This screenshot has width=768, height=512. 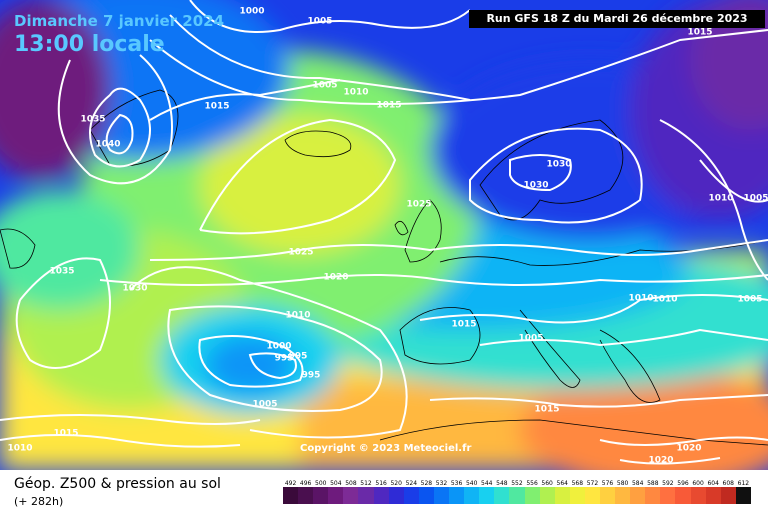 What do you see at coordinates (547, 483) in the screenshot?
I see `legend-label: 560` at bounding box center [547, 483].